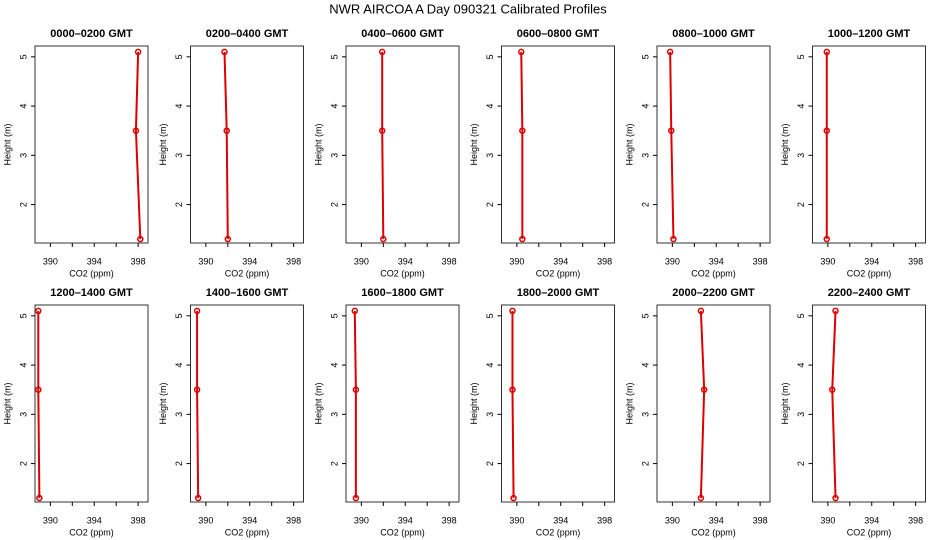  What do you see at coordinates (558, 293) in the screenshot?
I see `panel-title: 1800–2000 GMT` at bounding box center [558, 293].